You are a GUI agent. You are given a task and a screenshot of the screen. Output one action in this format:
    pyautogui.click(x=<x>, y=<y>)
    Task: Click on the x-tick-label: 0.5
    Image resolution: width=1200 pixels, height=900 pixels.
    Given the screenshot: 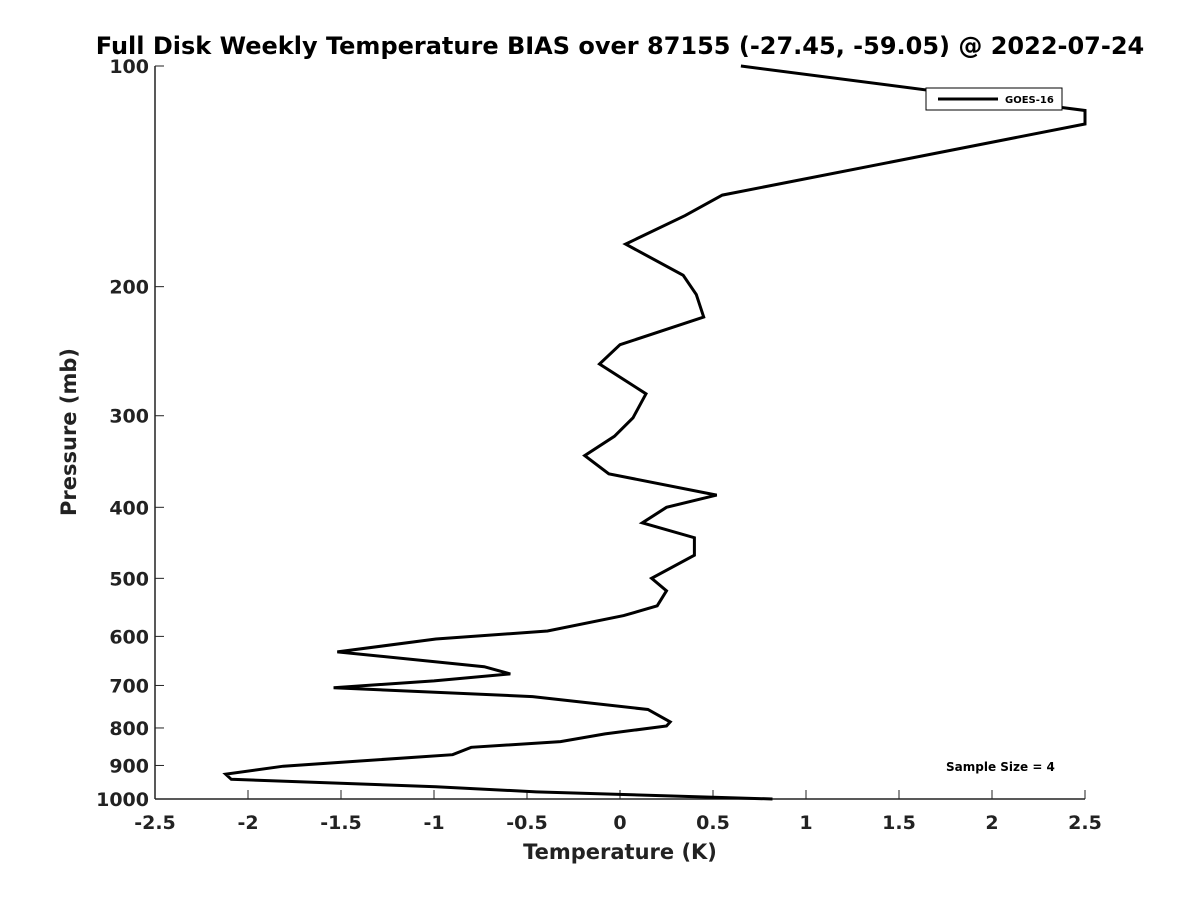 What is the action you would take?
    pyautogui.click(x=713, y=823)
    